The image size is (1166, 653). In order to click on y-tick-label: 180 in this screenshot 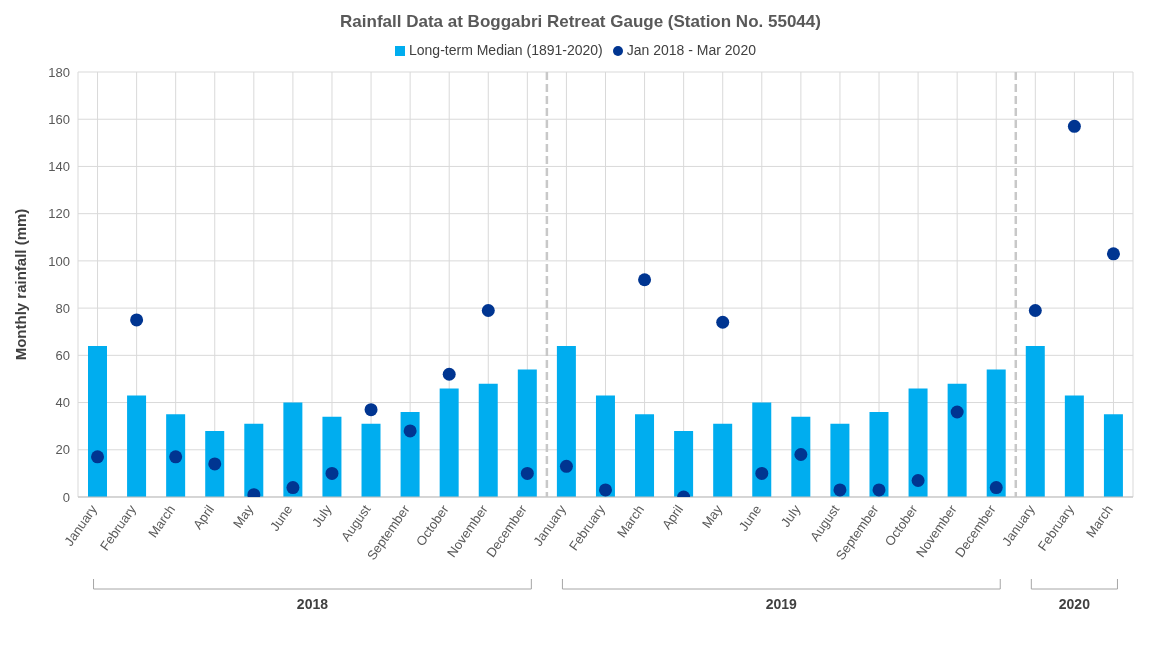, I will do `click(59, 72)`.